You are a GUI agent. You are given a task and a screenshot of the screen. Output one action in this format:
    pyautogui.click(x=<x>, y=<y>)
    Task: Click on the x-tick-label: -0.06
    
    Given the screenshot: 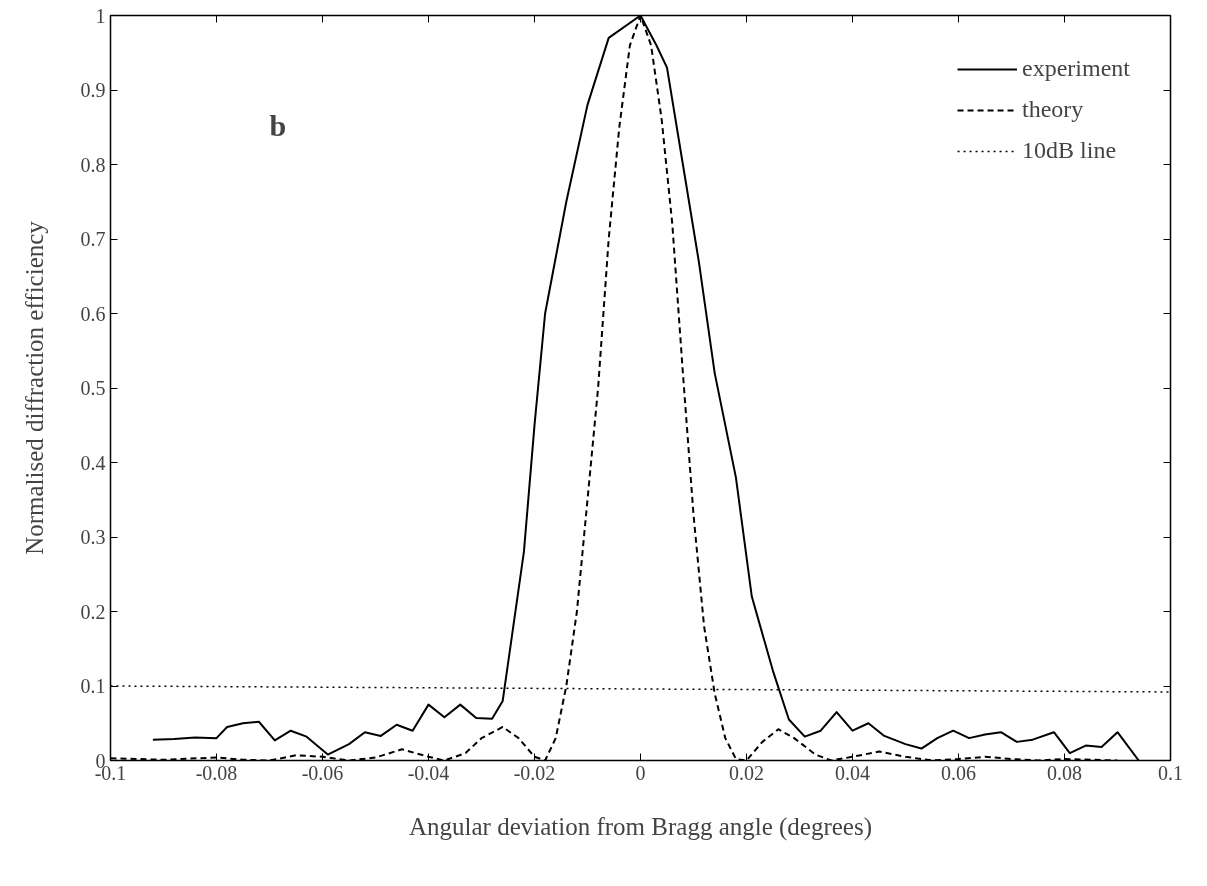 What is the action you would take?
    pyautogui.click(x=322, y=772)
    